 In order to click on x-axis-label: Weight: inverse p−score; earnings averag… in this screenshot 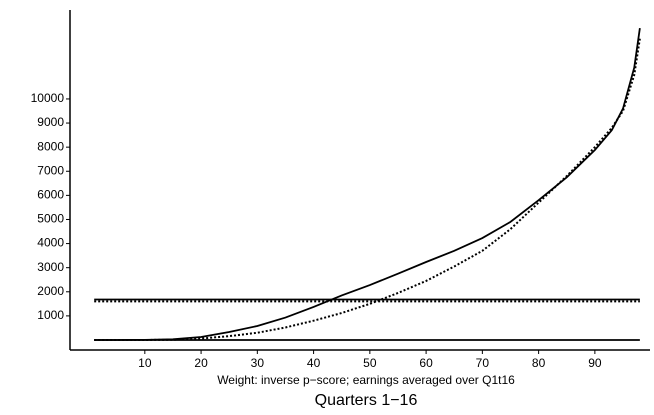, I will do `click(366, 380)`.